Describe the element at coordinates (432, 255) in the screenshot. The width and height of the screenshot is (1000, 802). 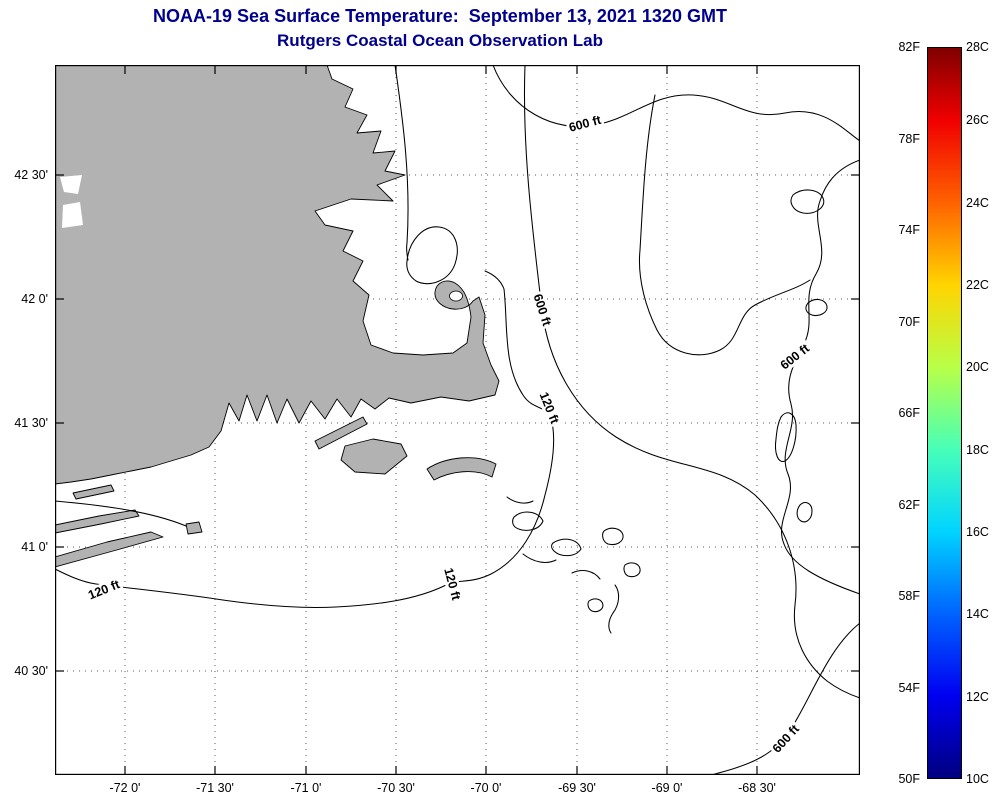
I see `depth-contour-cape-cod-bay` at that location.